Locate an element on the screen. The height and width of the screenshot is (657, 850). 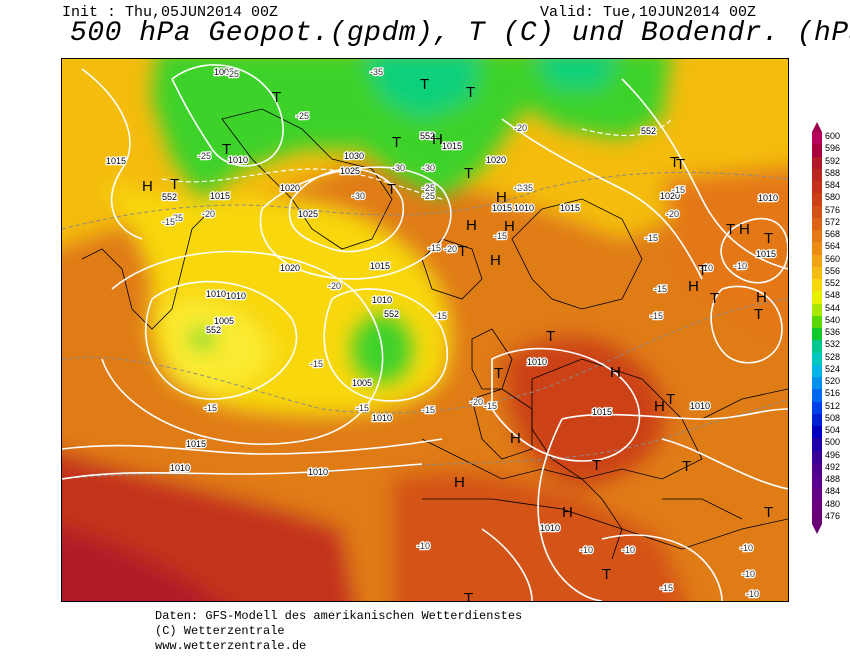
legend-entry: 480 is located at coordinates (830, 505).